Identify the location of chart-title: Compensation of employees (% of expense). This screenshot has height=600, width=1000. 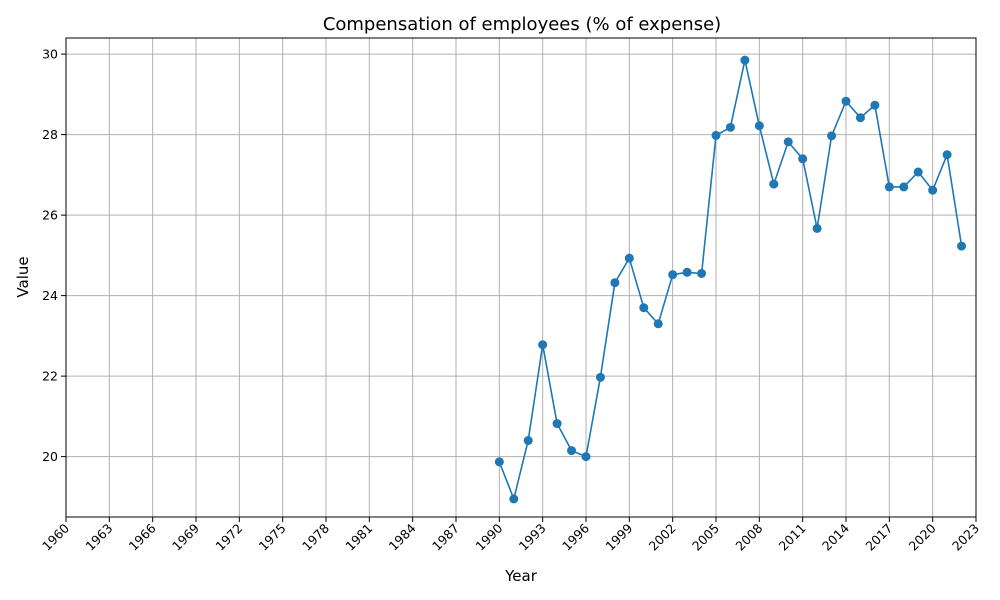
(522, 24).